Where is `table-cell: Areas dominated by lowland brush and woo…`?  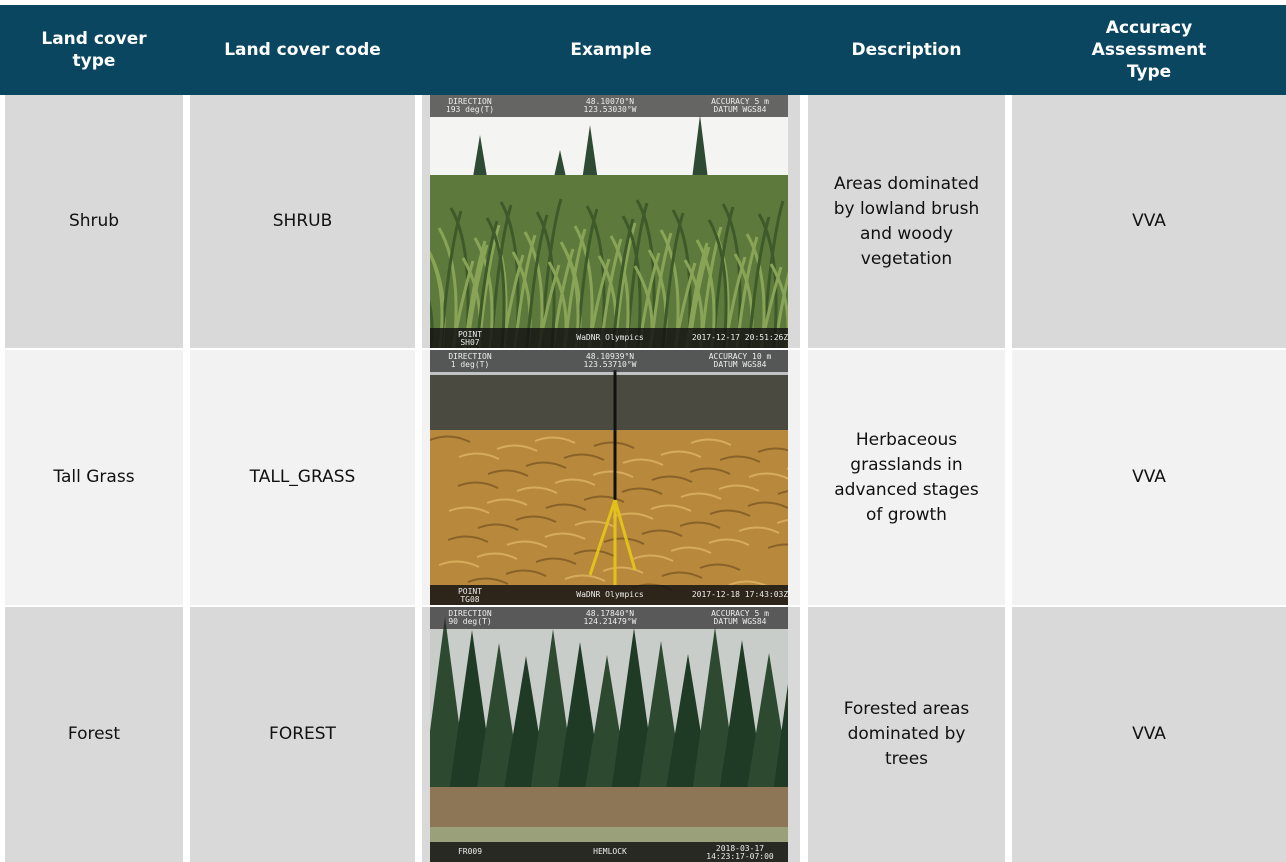 table-cell: Areas dominated by lowland brush and woo… is located at coordinates (906, 221).